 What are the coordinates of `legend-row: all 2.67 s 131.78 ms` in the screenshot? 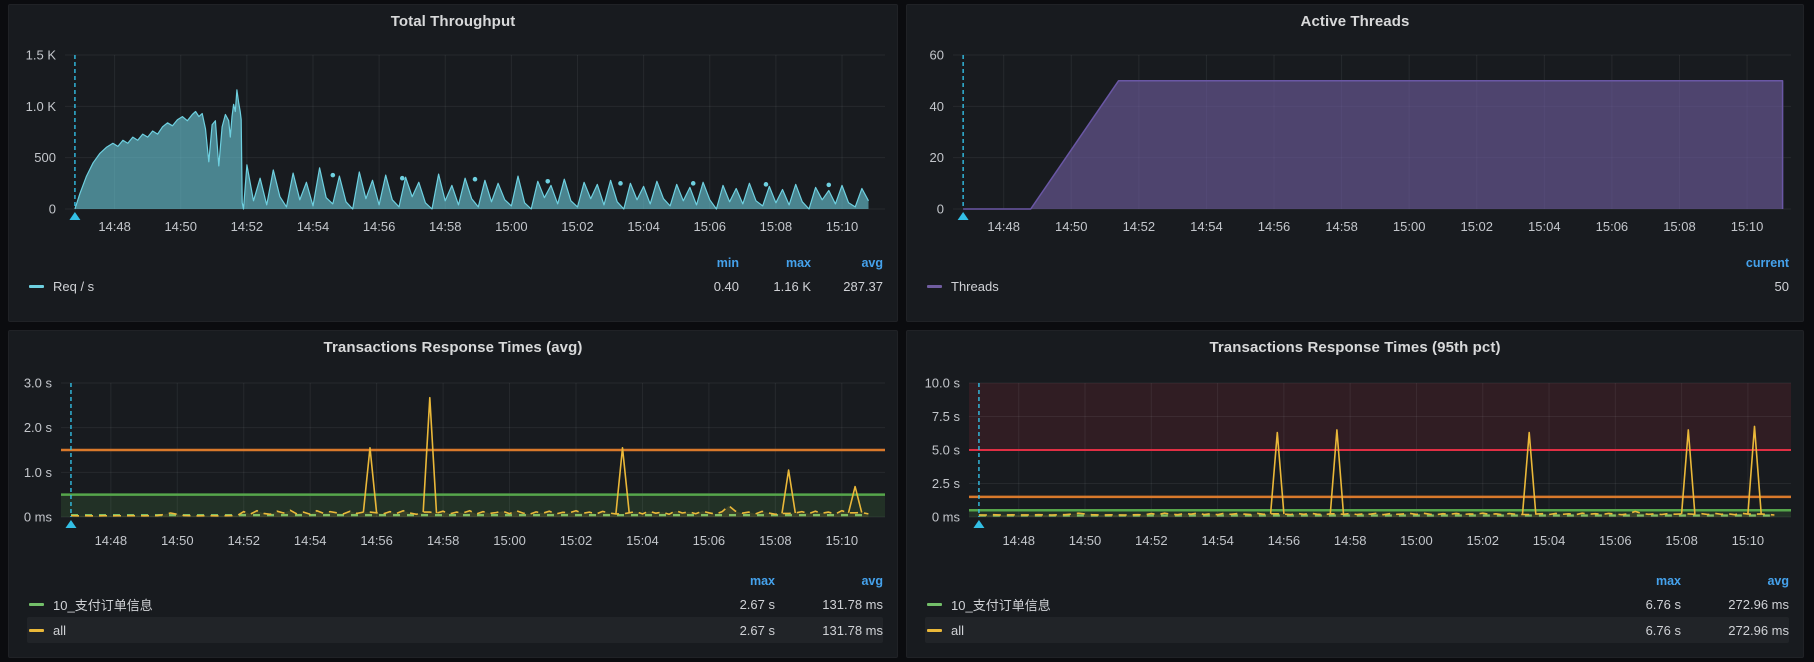 It's located at (455, 630).